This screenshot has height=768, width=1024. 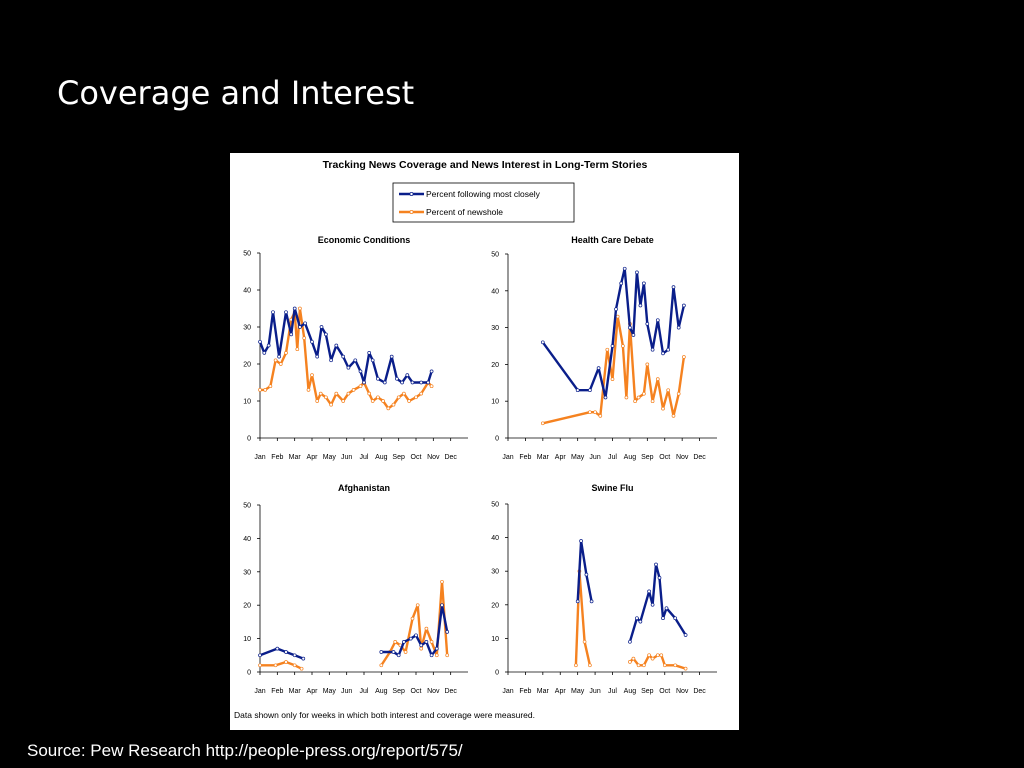 I want to click on x-tick-label-health-care-debate: Aug, so click(x=630, y=457).